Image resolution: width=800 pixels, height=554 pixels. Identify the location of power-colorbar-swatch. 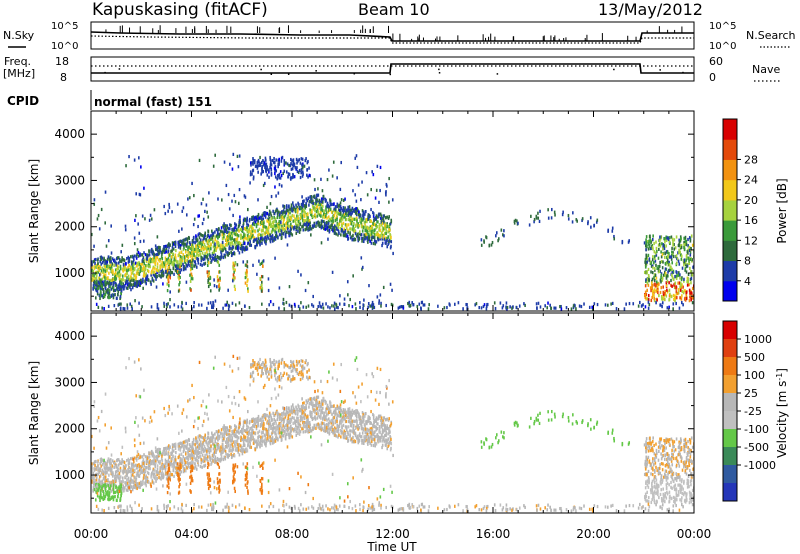
(730, 230).